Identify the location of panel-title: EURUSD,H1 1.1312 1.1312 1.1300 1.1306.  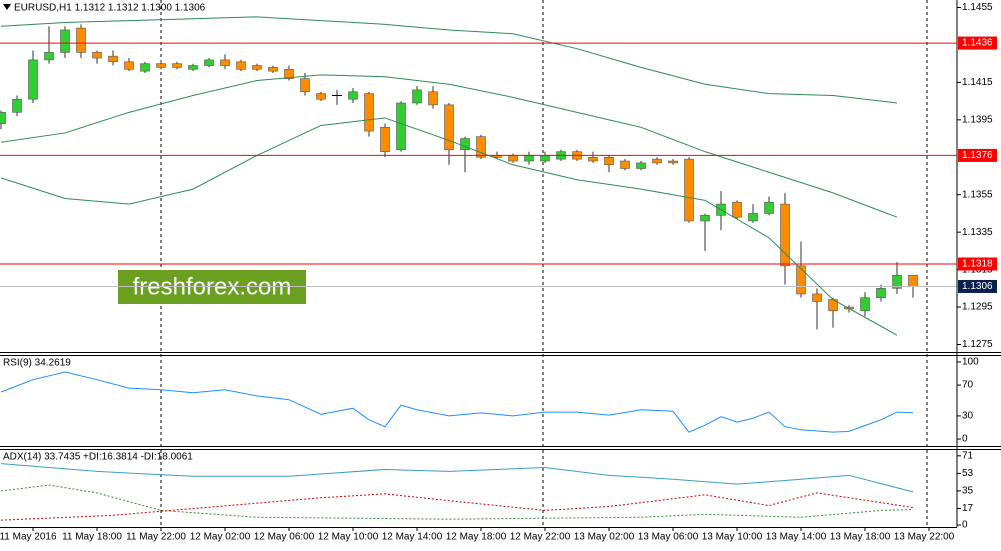
(110, 8).